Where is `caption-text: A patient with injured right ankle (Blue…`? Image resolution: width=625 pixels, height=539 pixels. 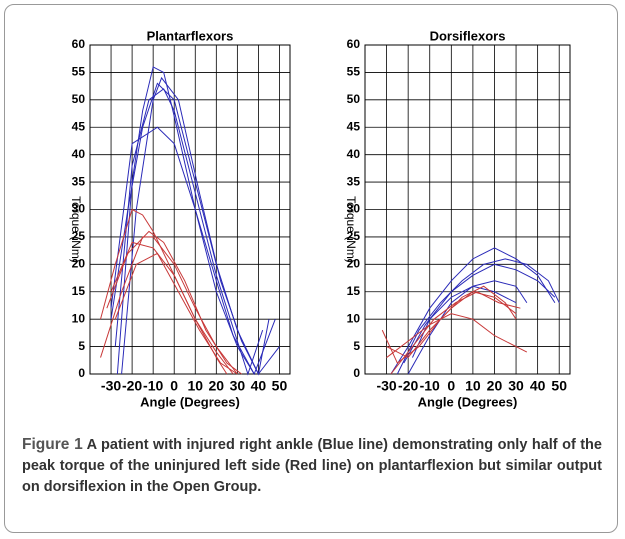 caption-text: A patient with injured right ankle (Blue… is located at coordinates (312, 466).